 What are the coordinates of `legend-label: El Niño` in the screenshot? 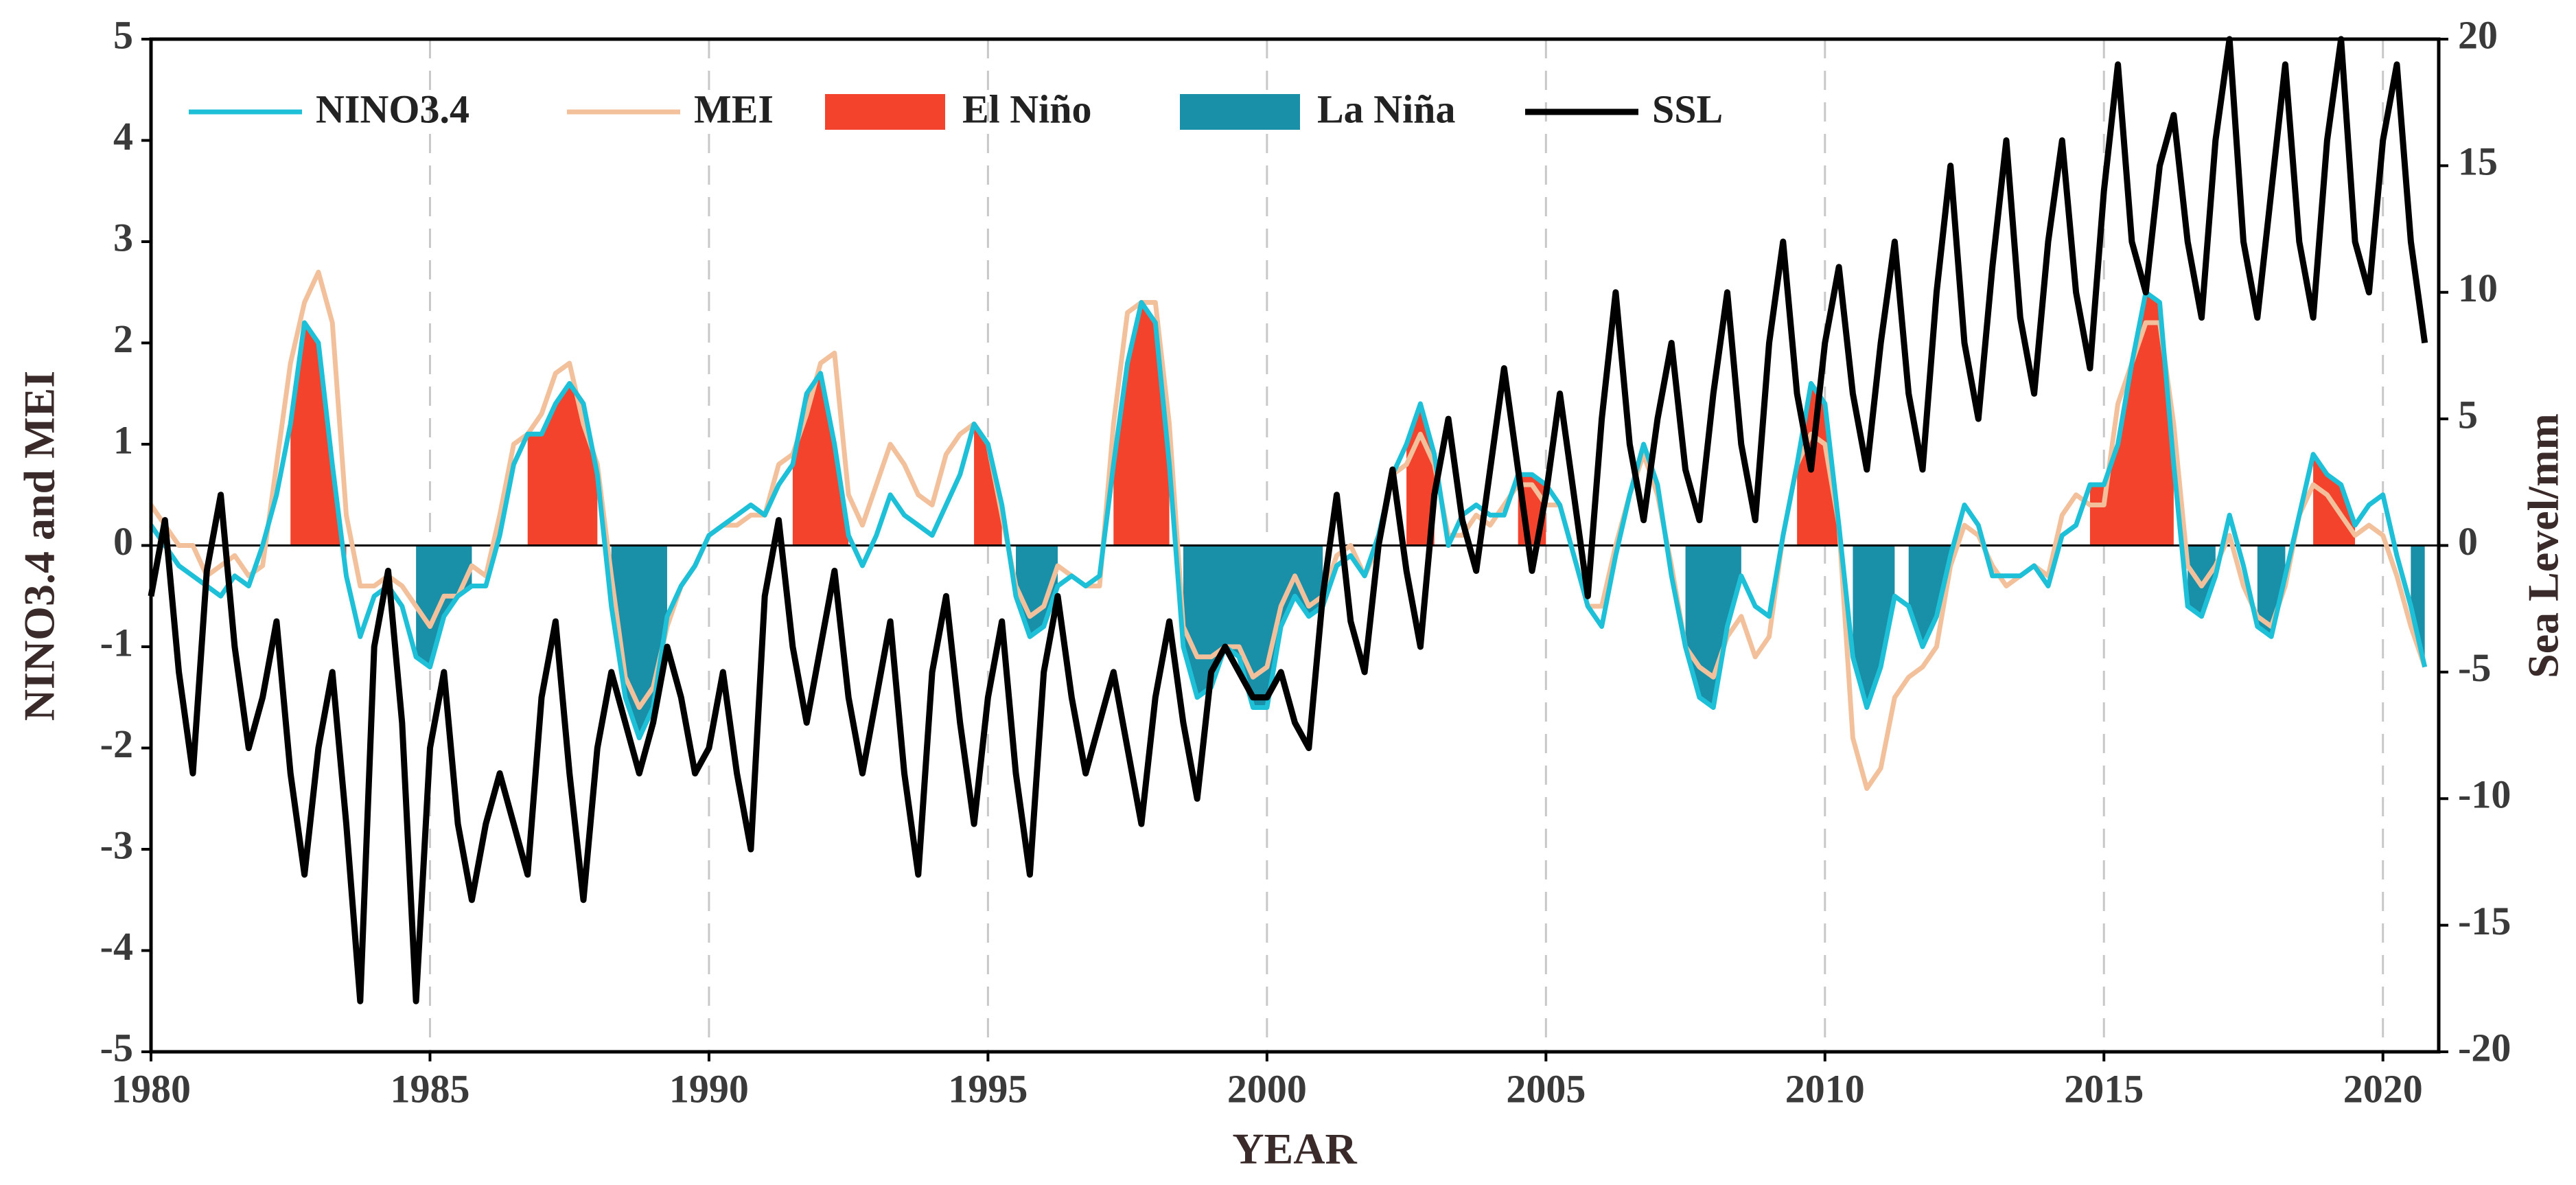 It's located at (1027, 109).